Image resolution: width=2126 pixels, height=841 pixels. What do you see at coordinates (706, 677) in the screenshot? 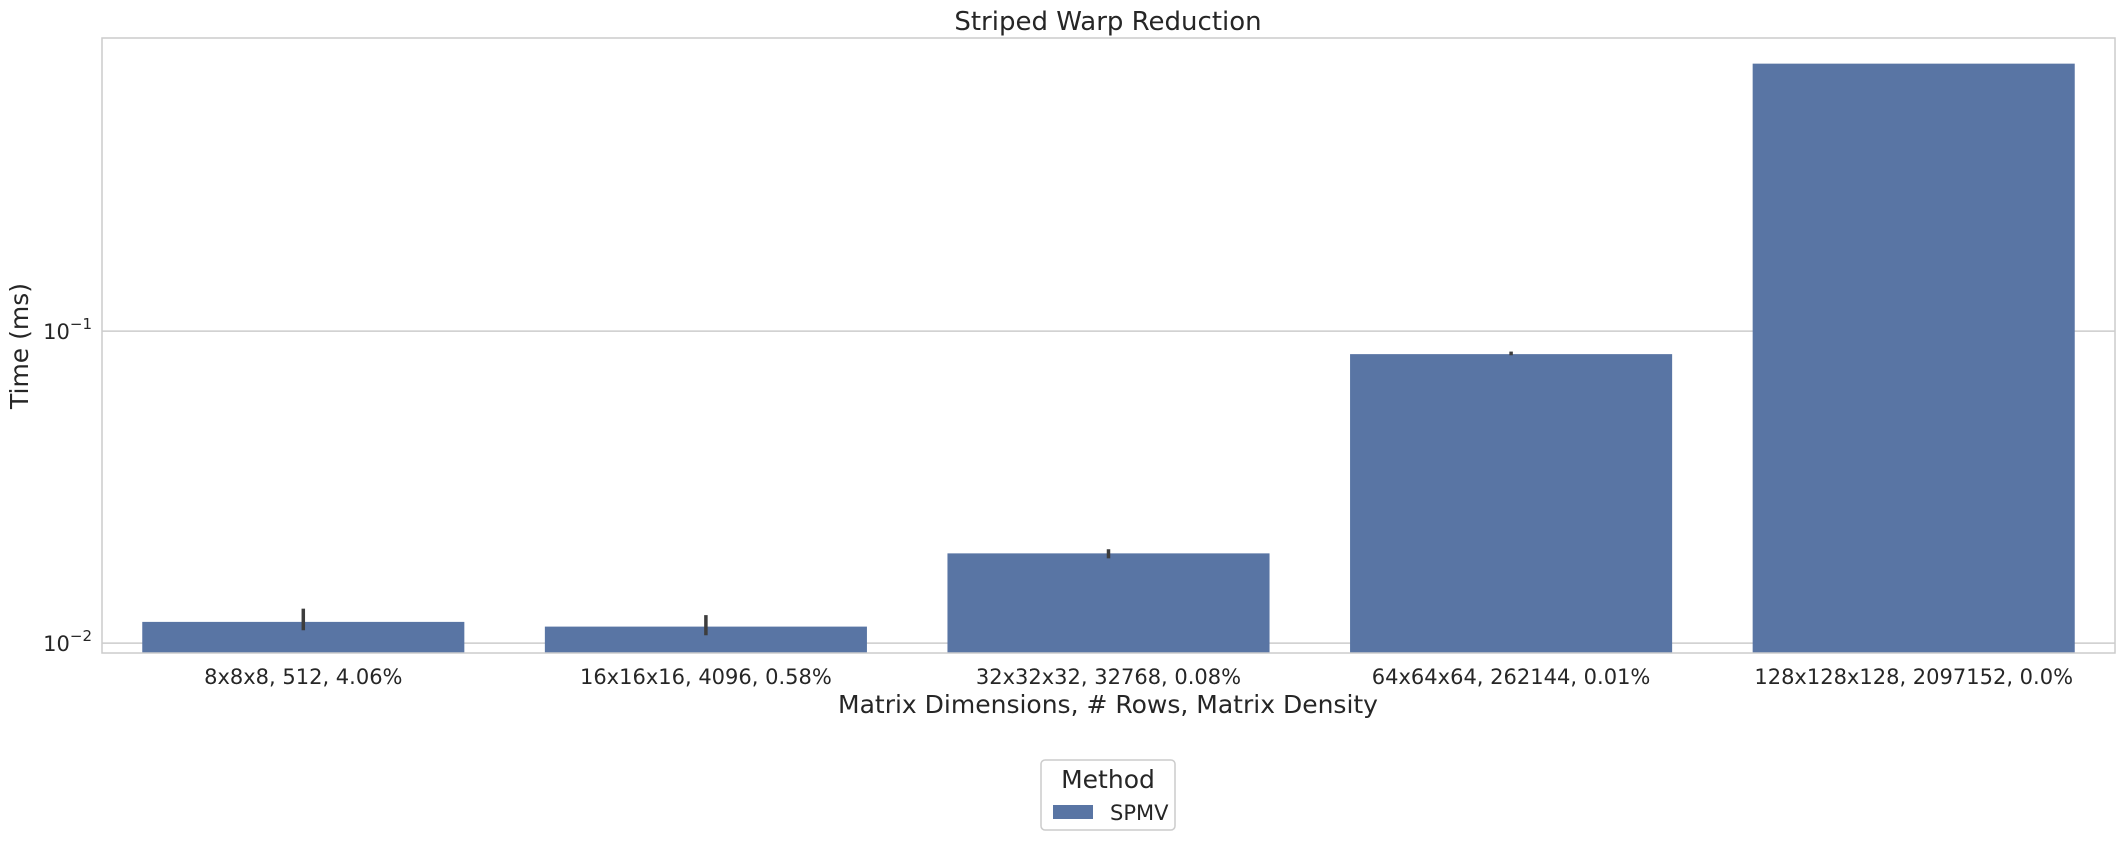
I see `x-tick-label-1: 16x16x16, 4096, 0.58%` at bounding box center [706, 677].